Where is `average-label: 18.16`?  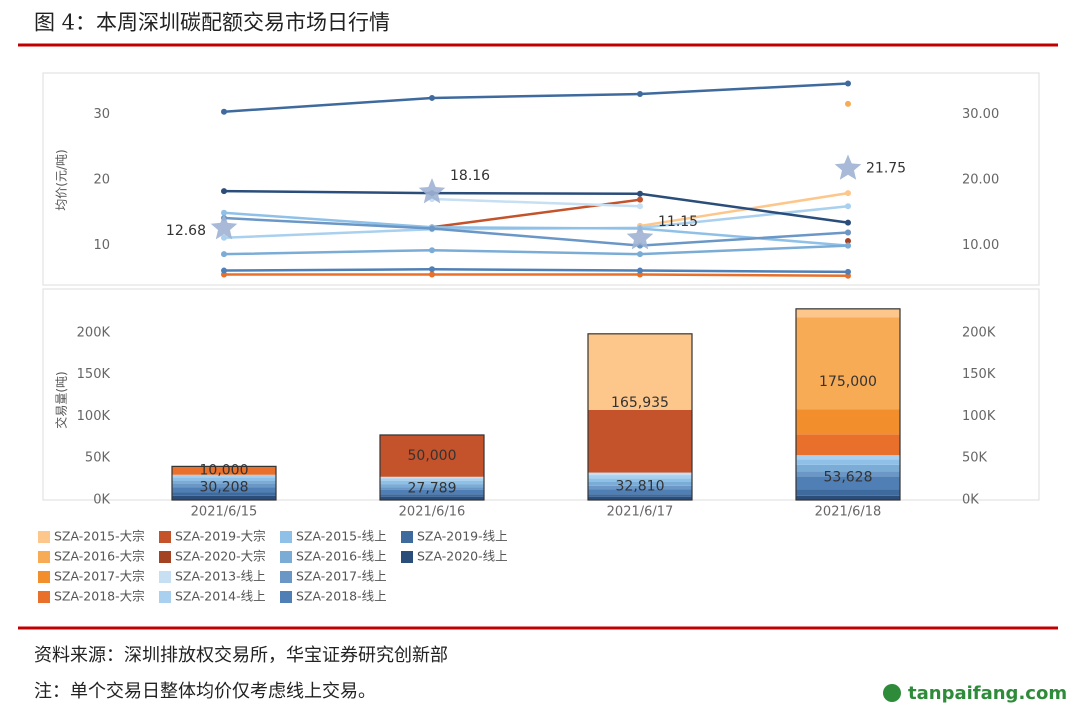
average-label: 18.16 is located at coordinates (470, 176).